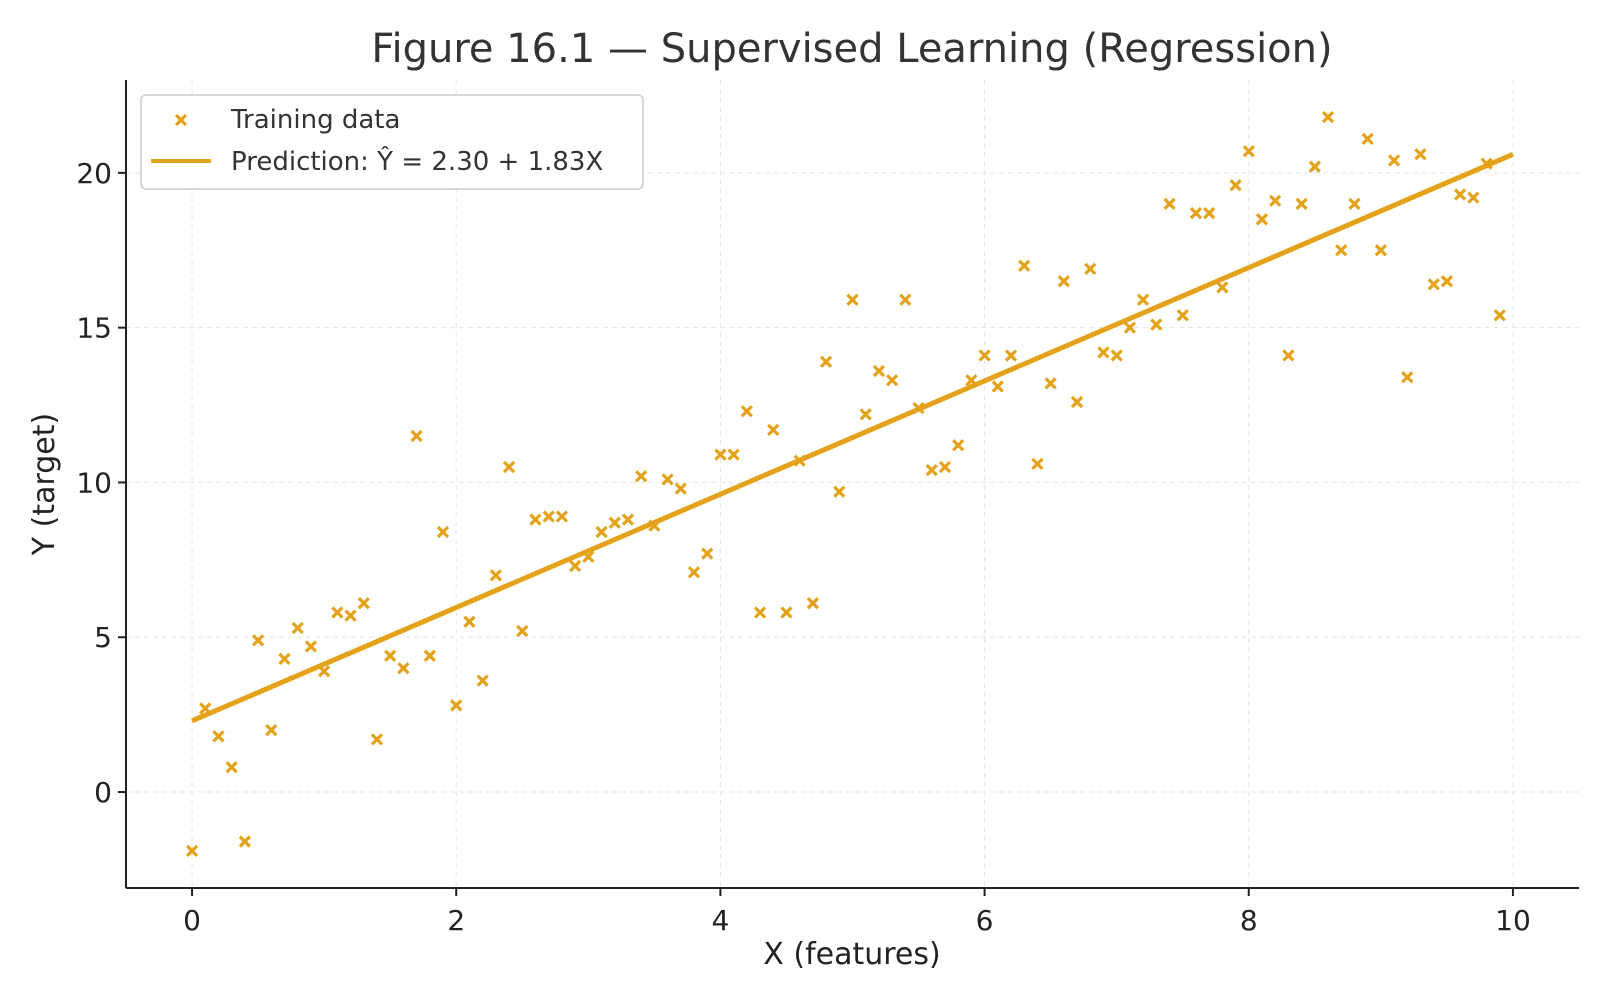 This screenshot has width=1600, height=1000. Describe the element at coordinates (456, 920) in the screenshot. I see `x-tick-label: 2` at that location.